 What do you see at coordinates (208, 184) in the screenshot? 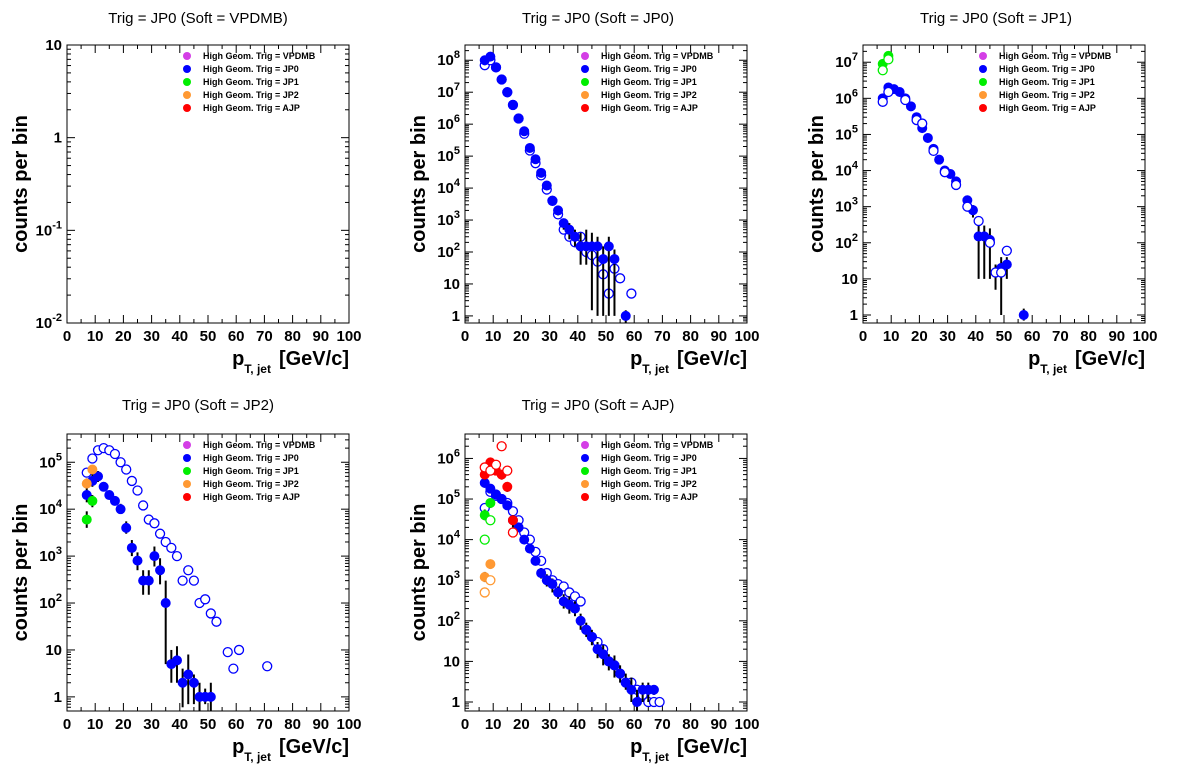
I see `plot-frame` at bounding box center [208, 184].